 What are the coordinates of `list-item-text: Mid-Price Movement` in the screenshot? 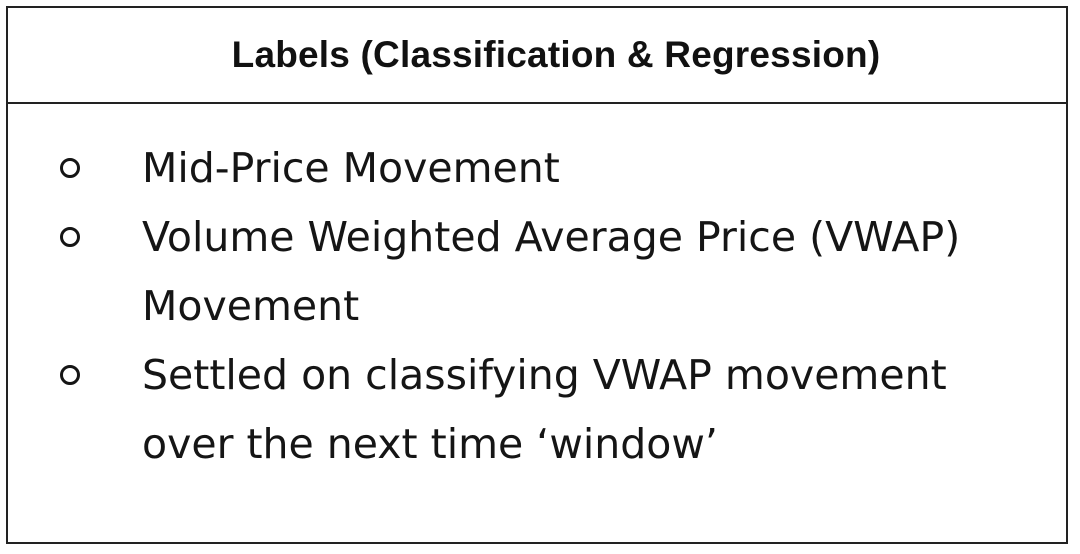 It's located at (351, 168).